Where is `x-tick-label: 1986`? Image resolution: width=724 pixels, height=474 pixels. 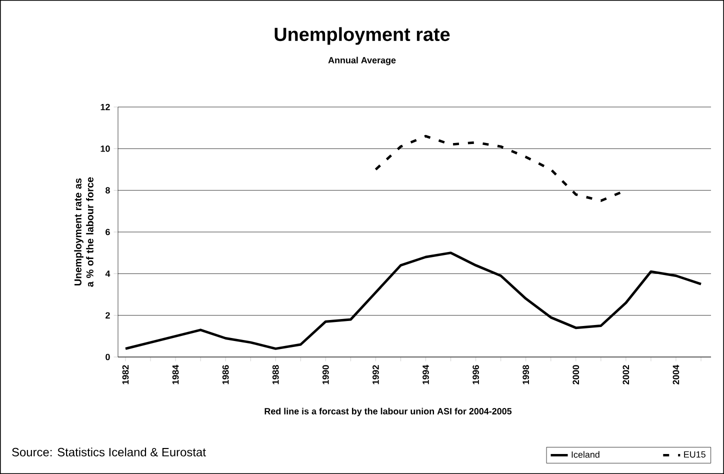
x-tick-label: 1986 is located at coordinates (225, 374).